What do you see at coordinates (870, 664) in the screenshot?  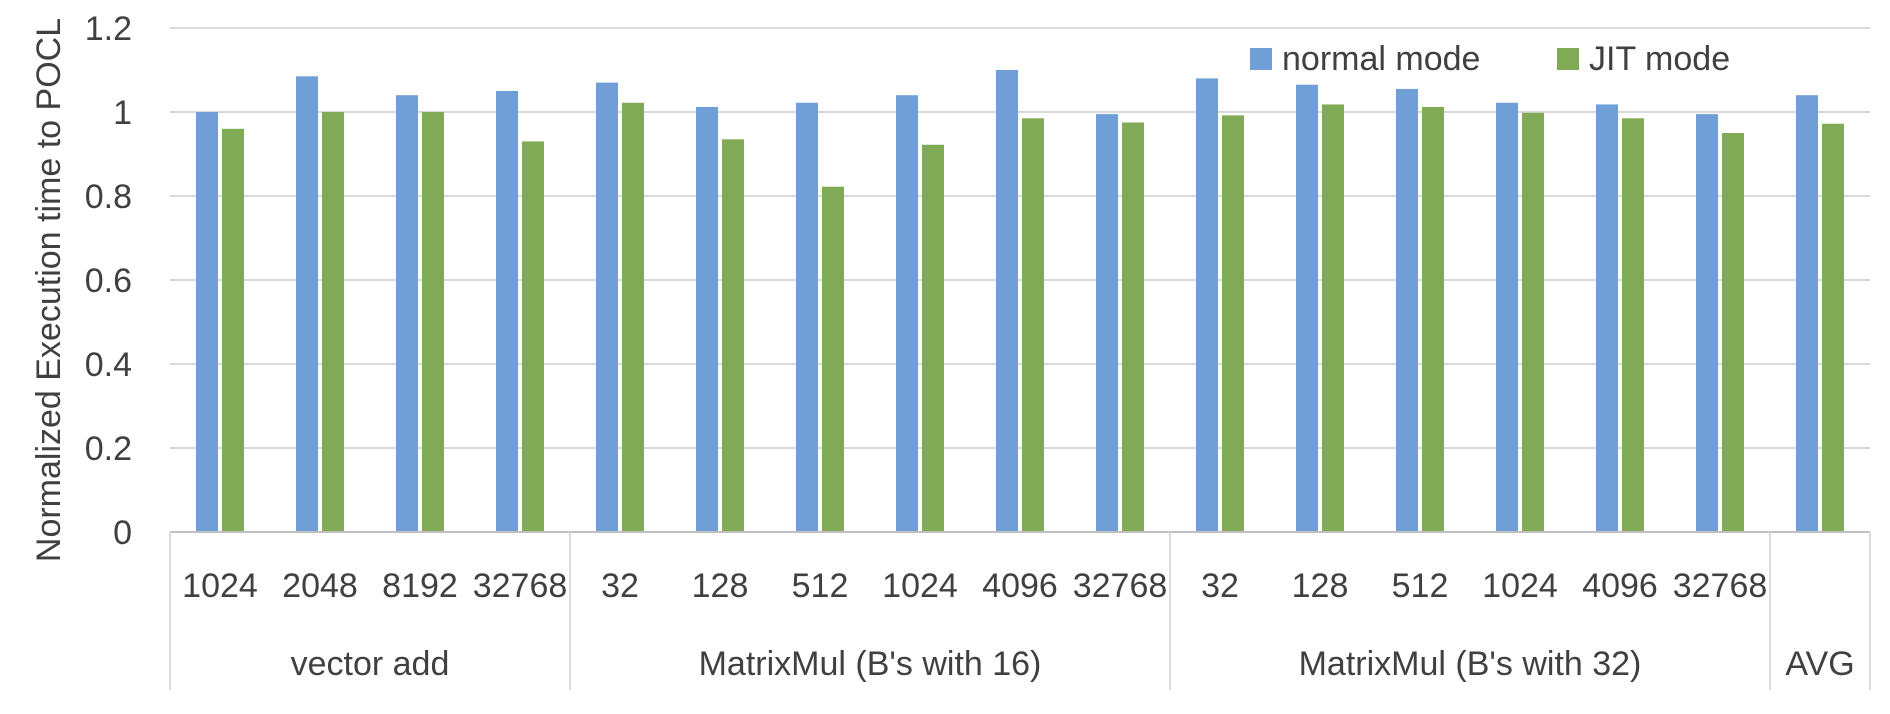 I see `group-label: MatrixMul (B's with 16)` at bounding box center [870, 664].